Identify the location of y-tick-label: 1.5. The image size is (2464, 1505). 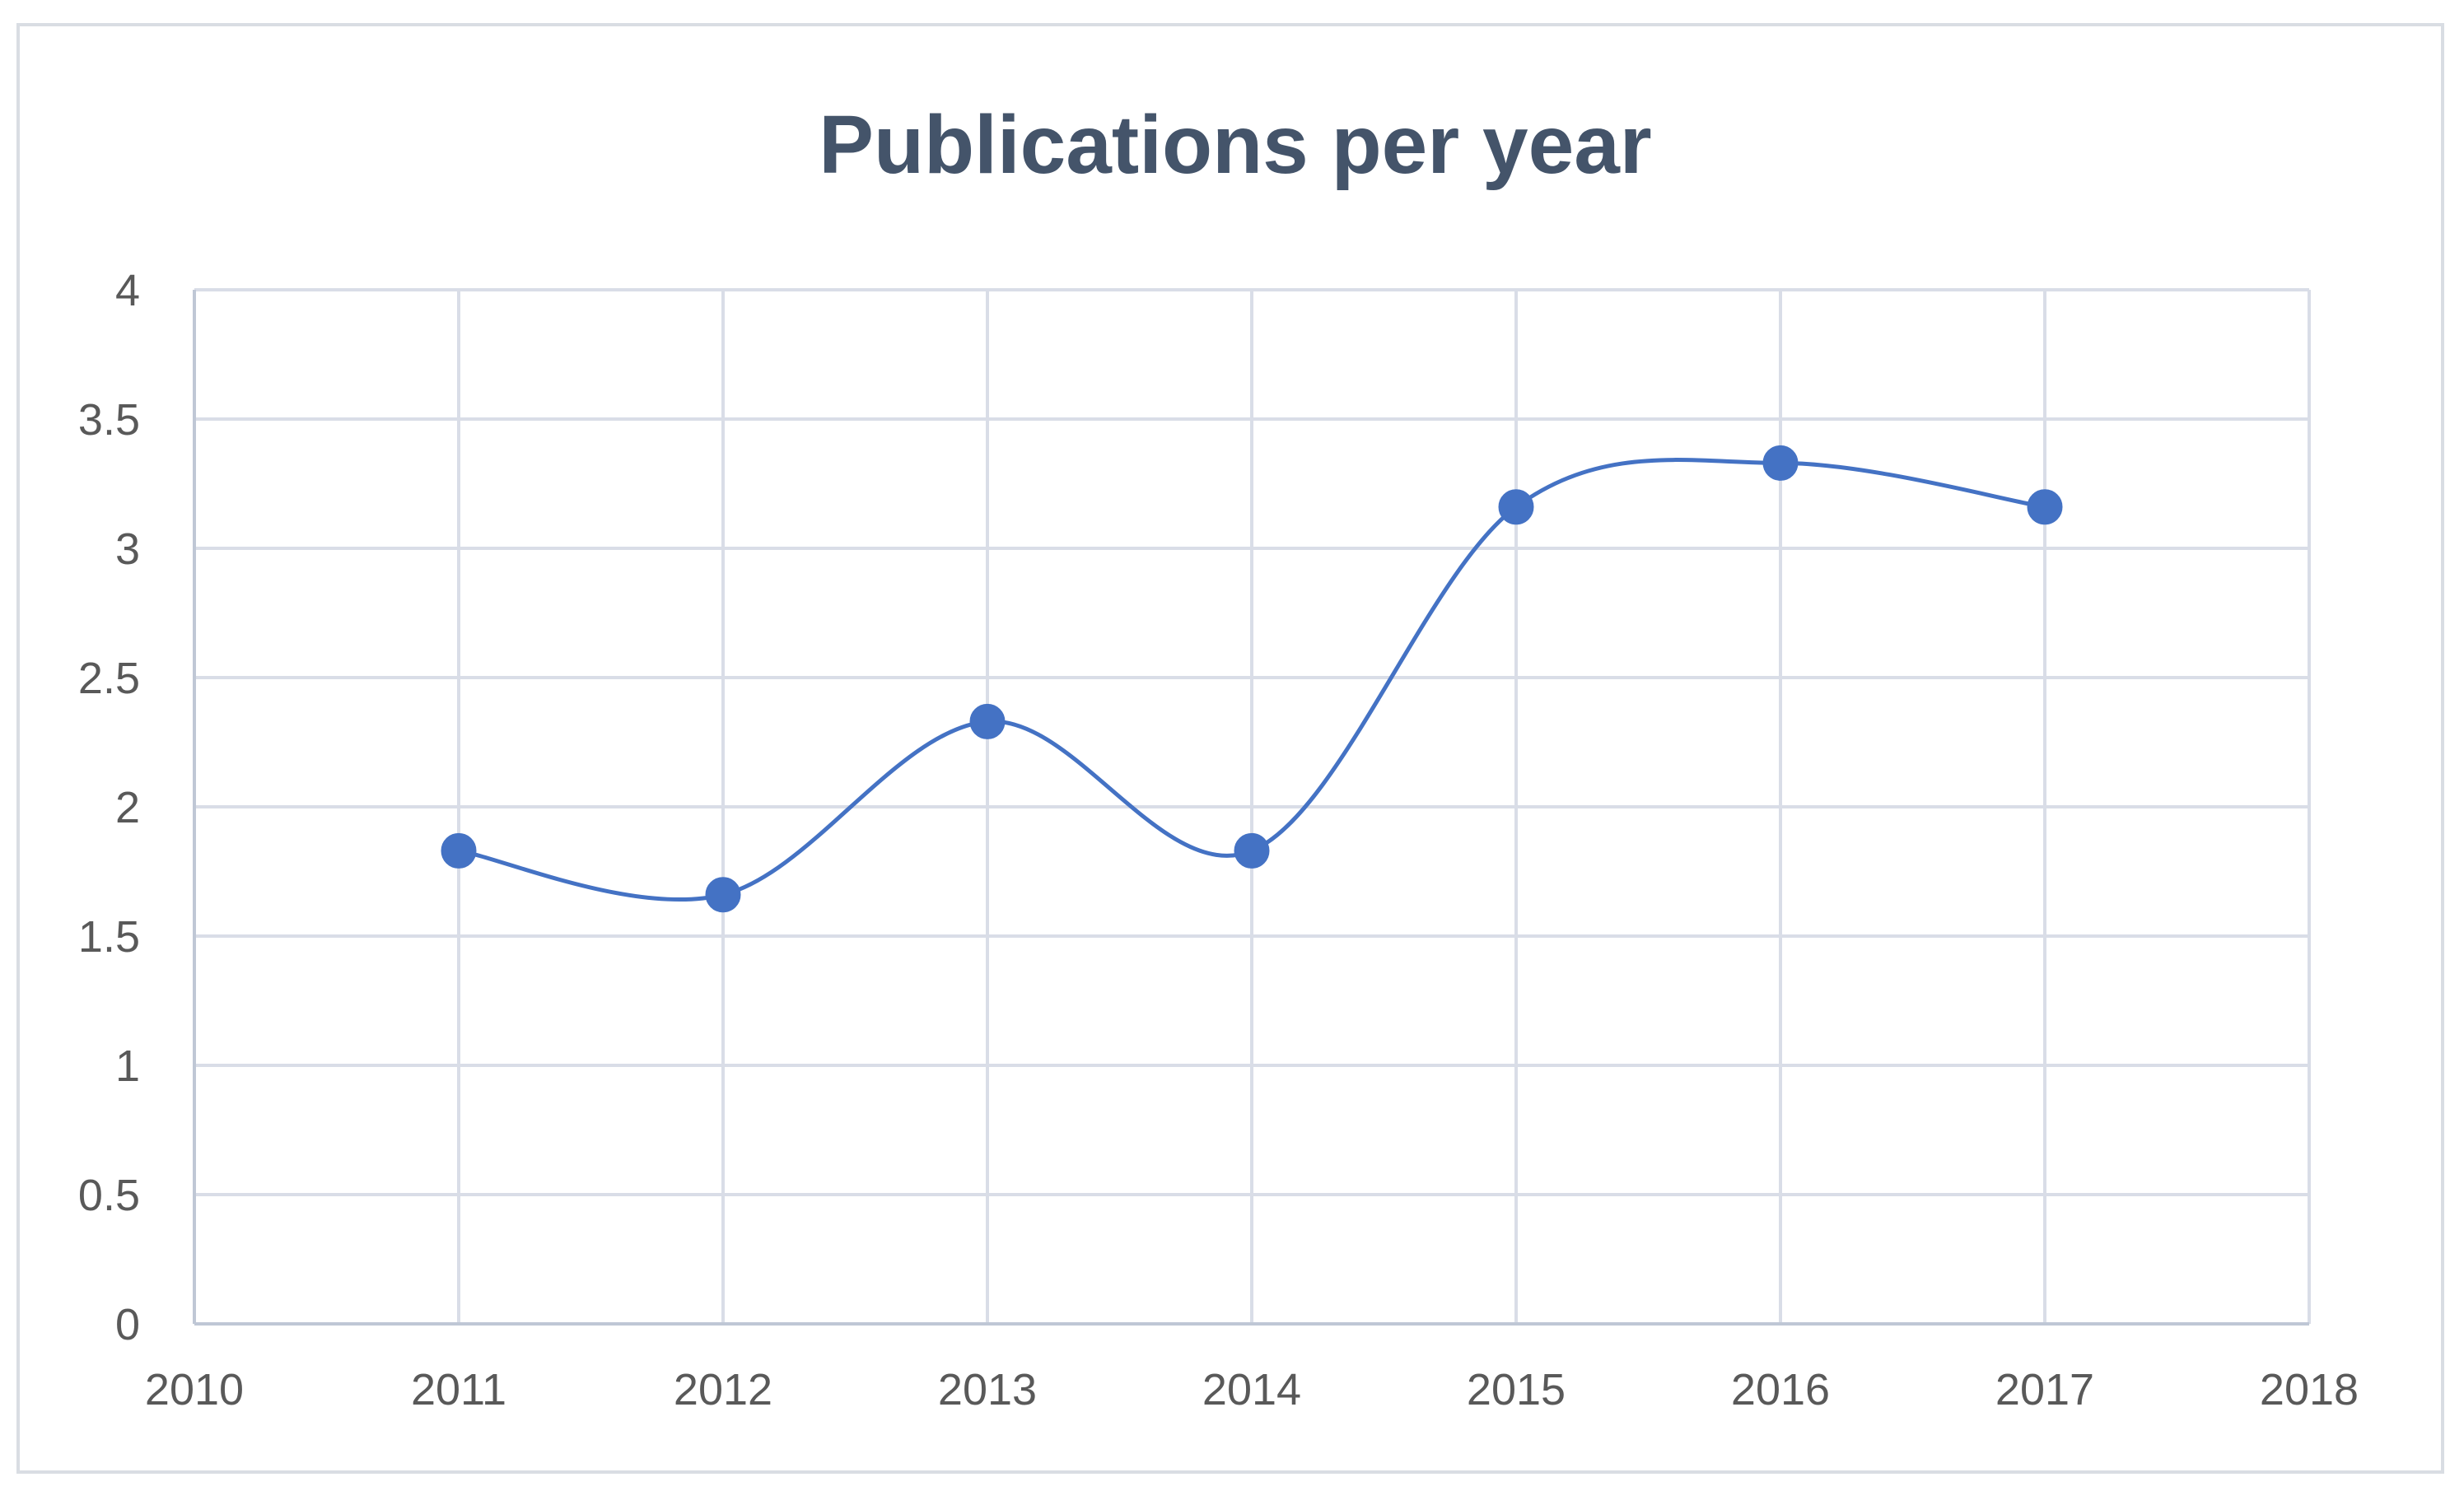
(109, 937).